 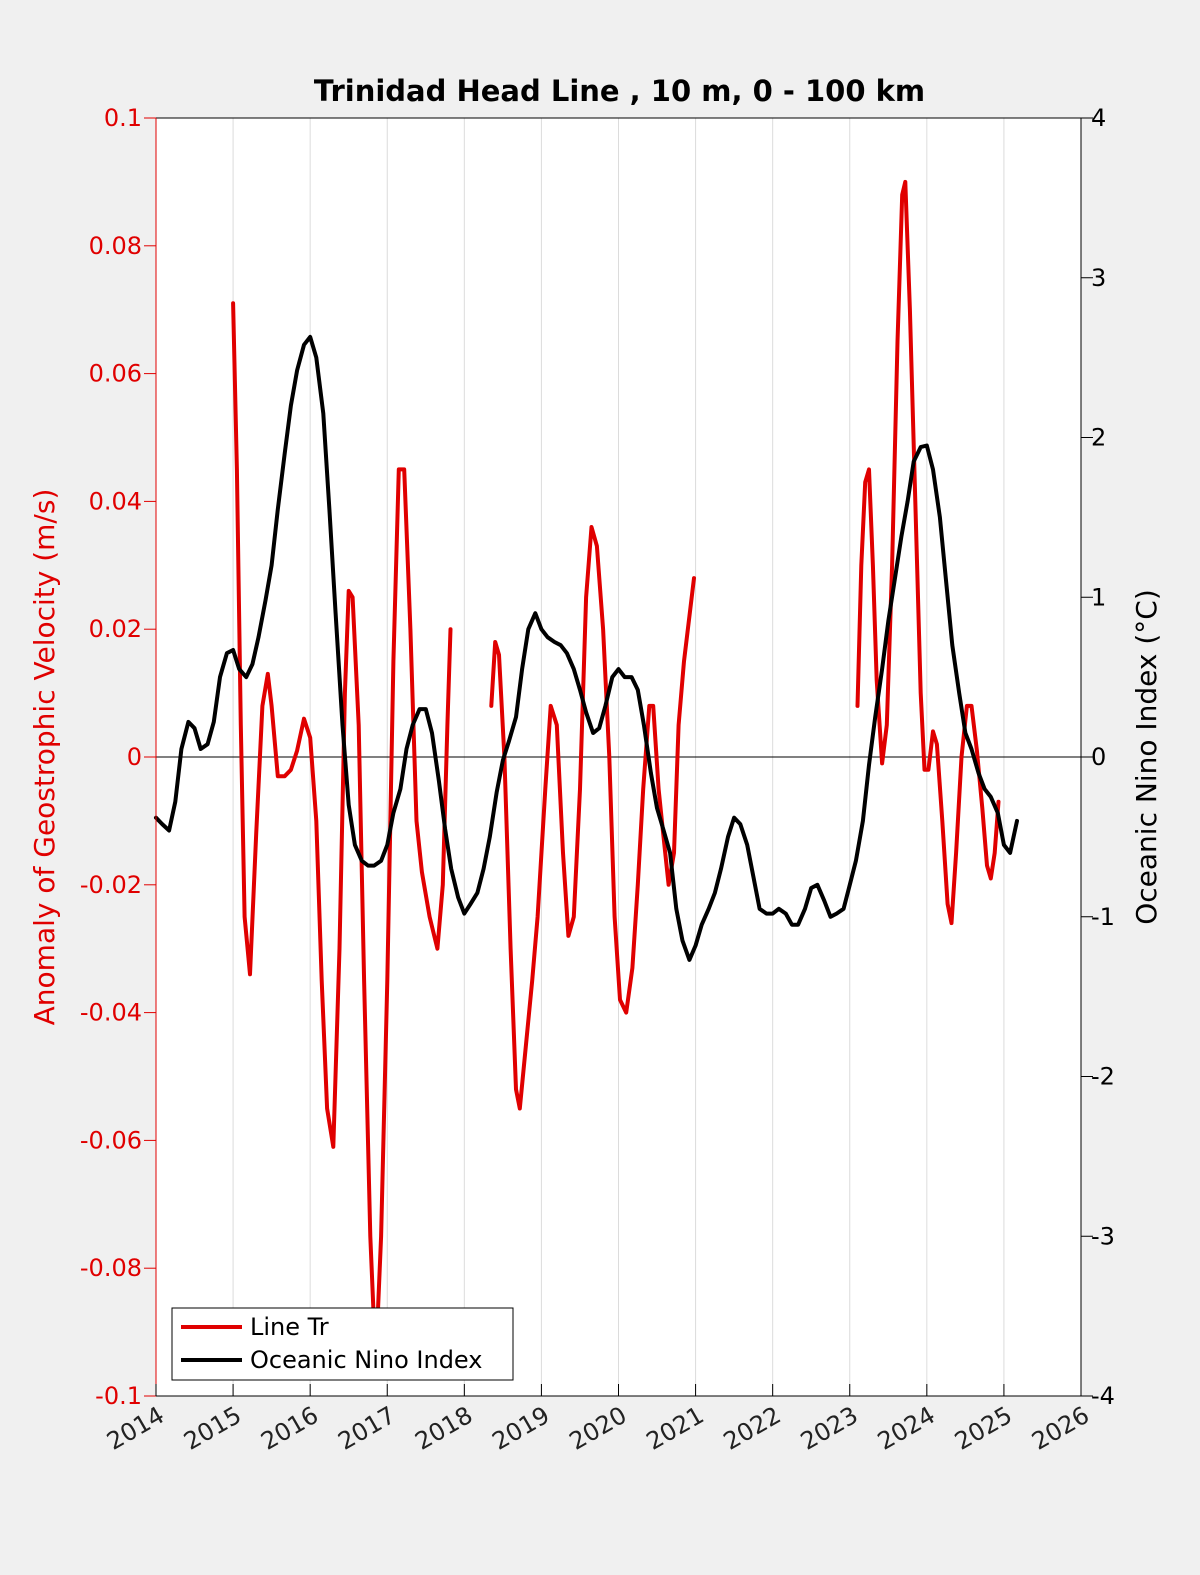 I want to click on right-axis-label: Oceanic Nino Index (°C), so click(x=1146, y=757).